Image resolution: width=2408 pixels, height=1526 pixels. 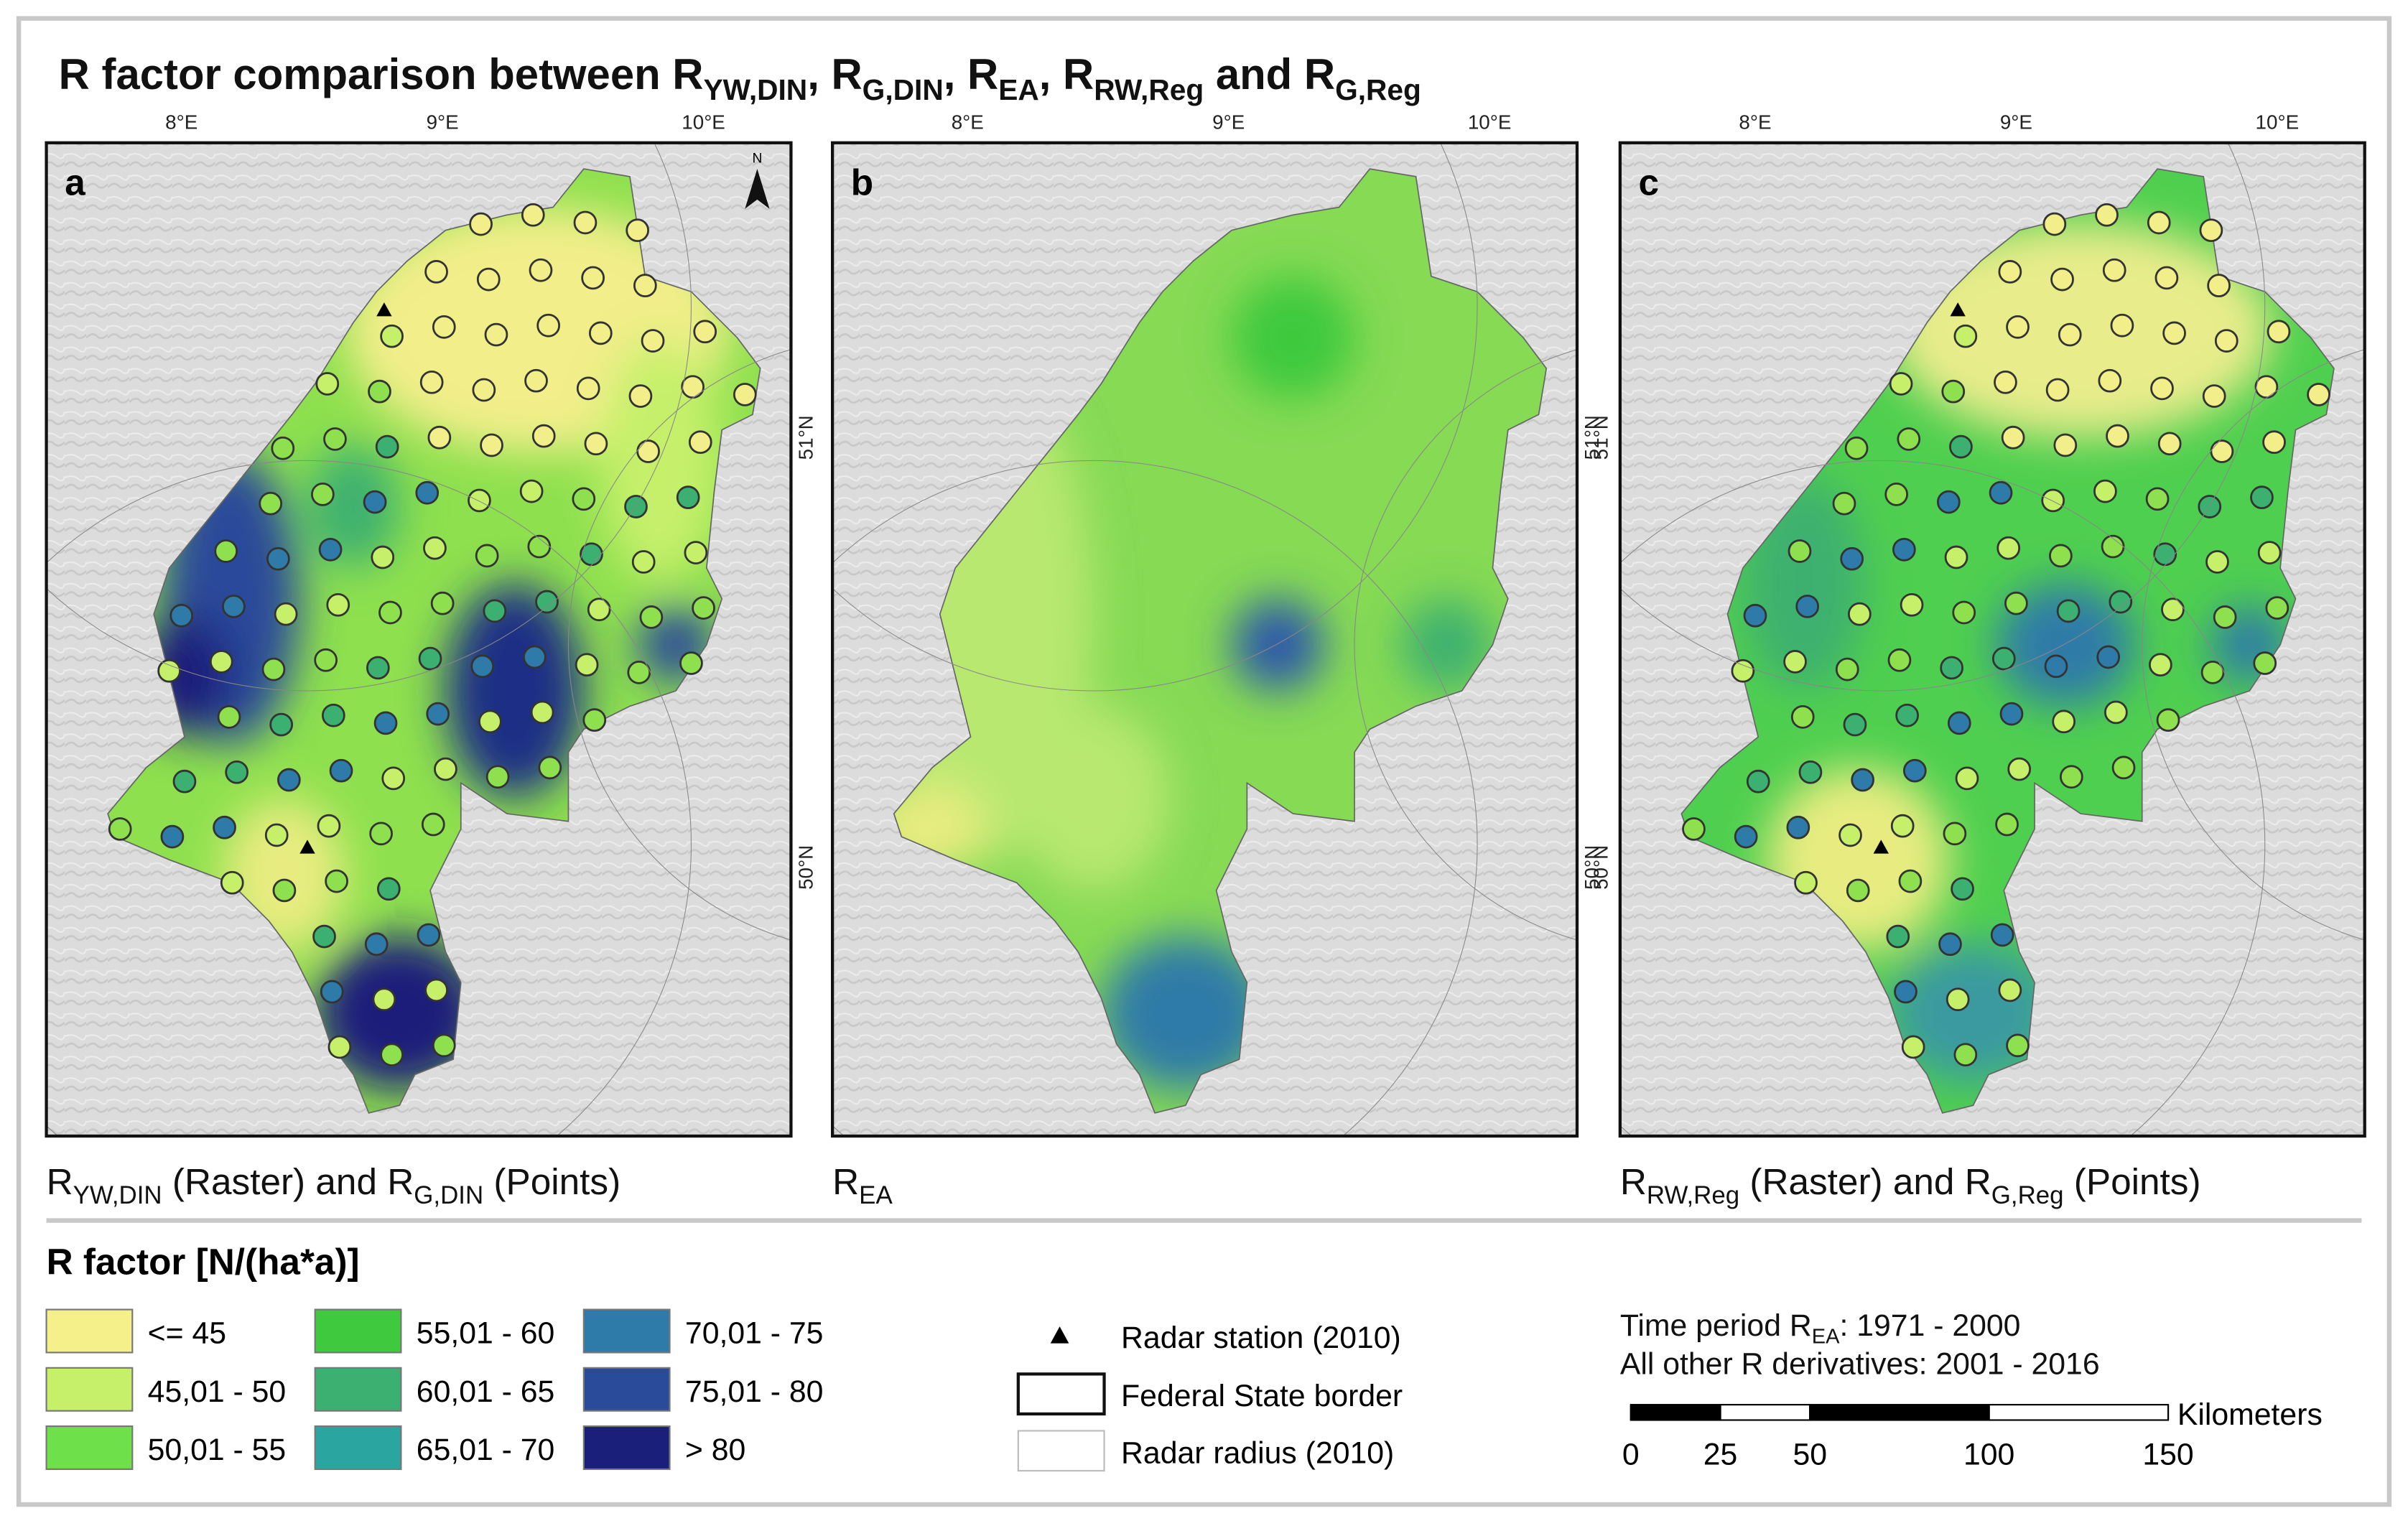 I want to click on panel-caption: REA, so click(x=863, y=1185).